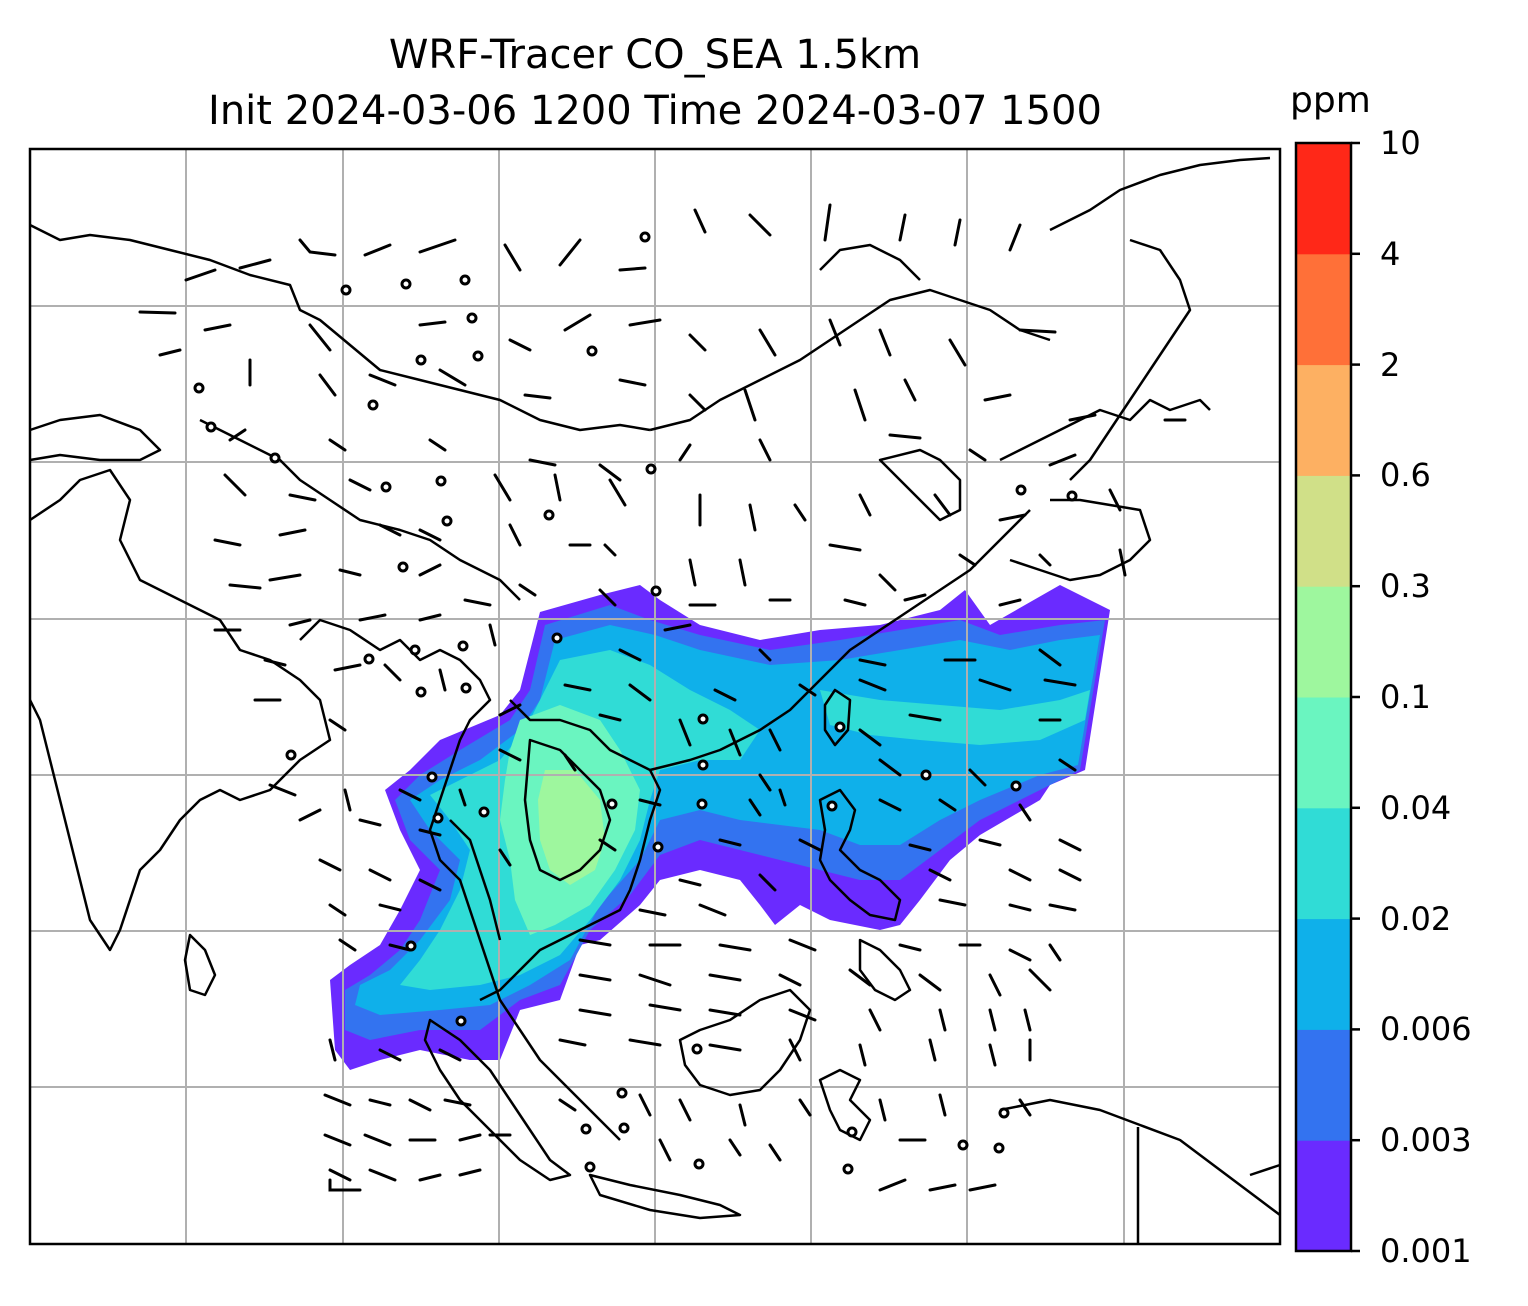 The height and width of the screenshot is (1306, 1528). I want to click on plume-level-midhigh-east, so click(955, 717).